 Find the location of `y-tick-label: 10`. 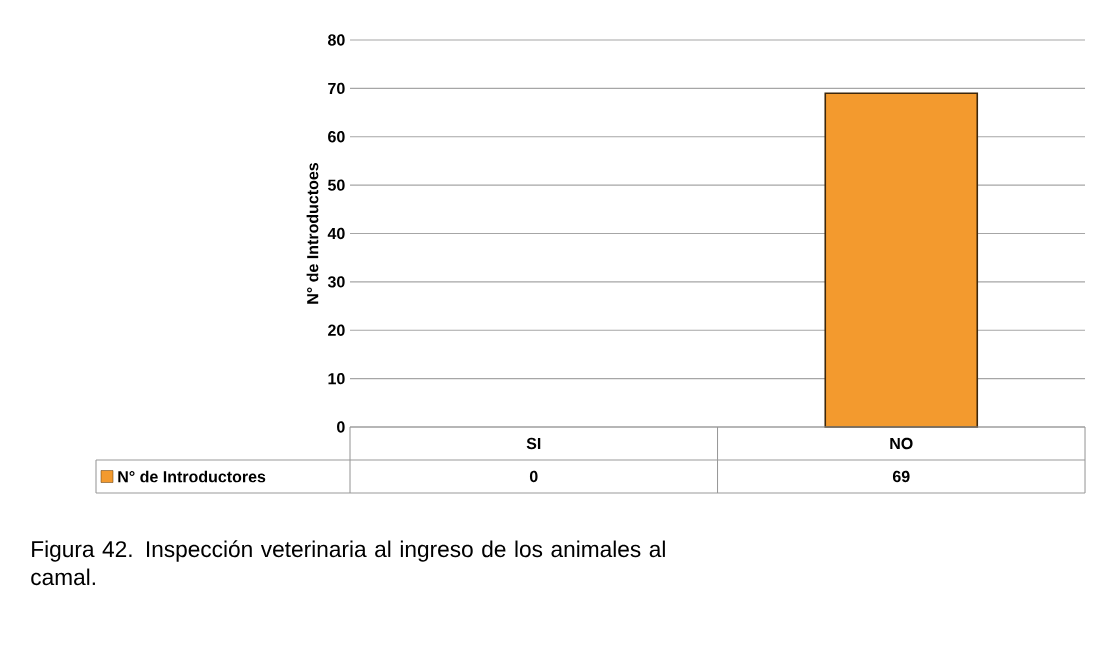

y-tick-label: 10 is located at coordinates (336, 378).